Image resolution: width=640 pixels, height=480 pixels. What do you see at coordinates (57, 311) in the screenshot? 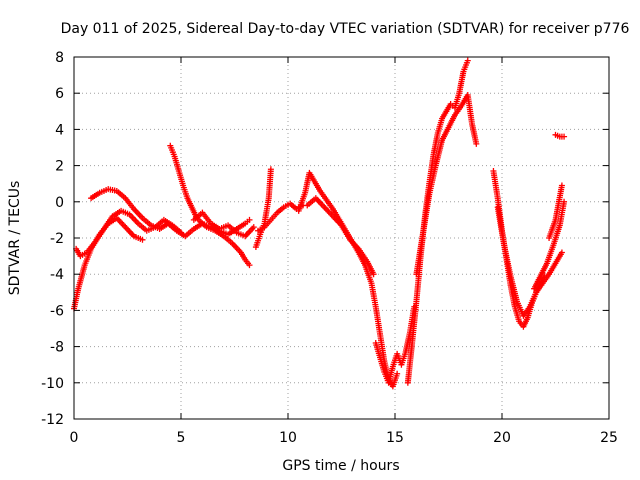
I see `y-tick-label: -6` at bounding box center [57, 311].